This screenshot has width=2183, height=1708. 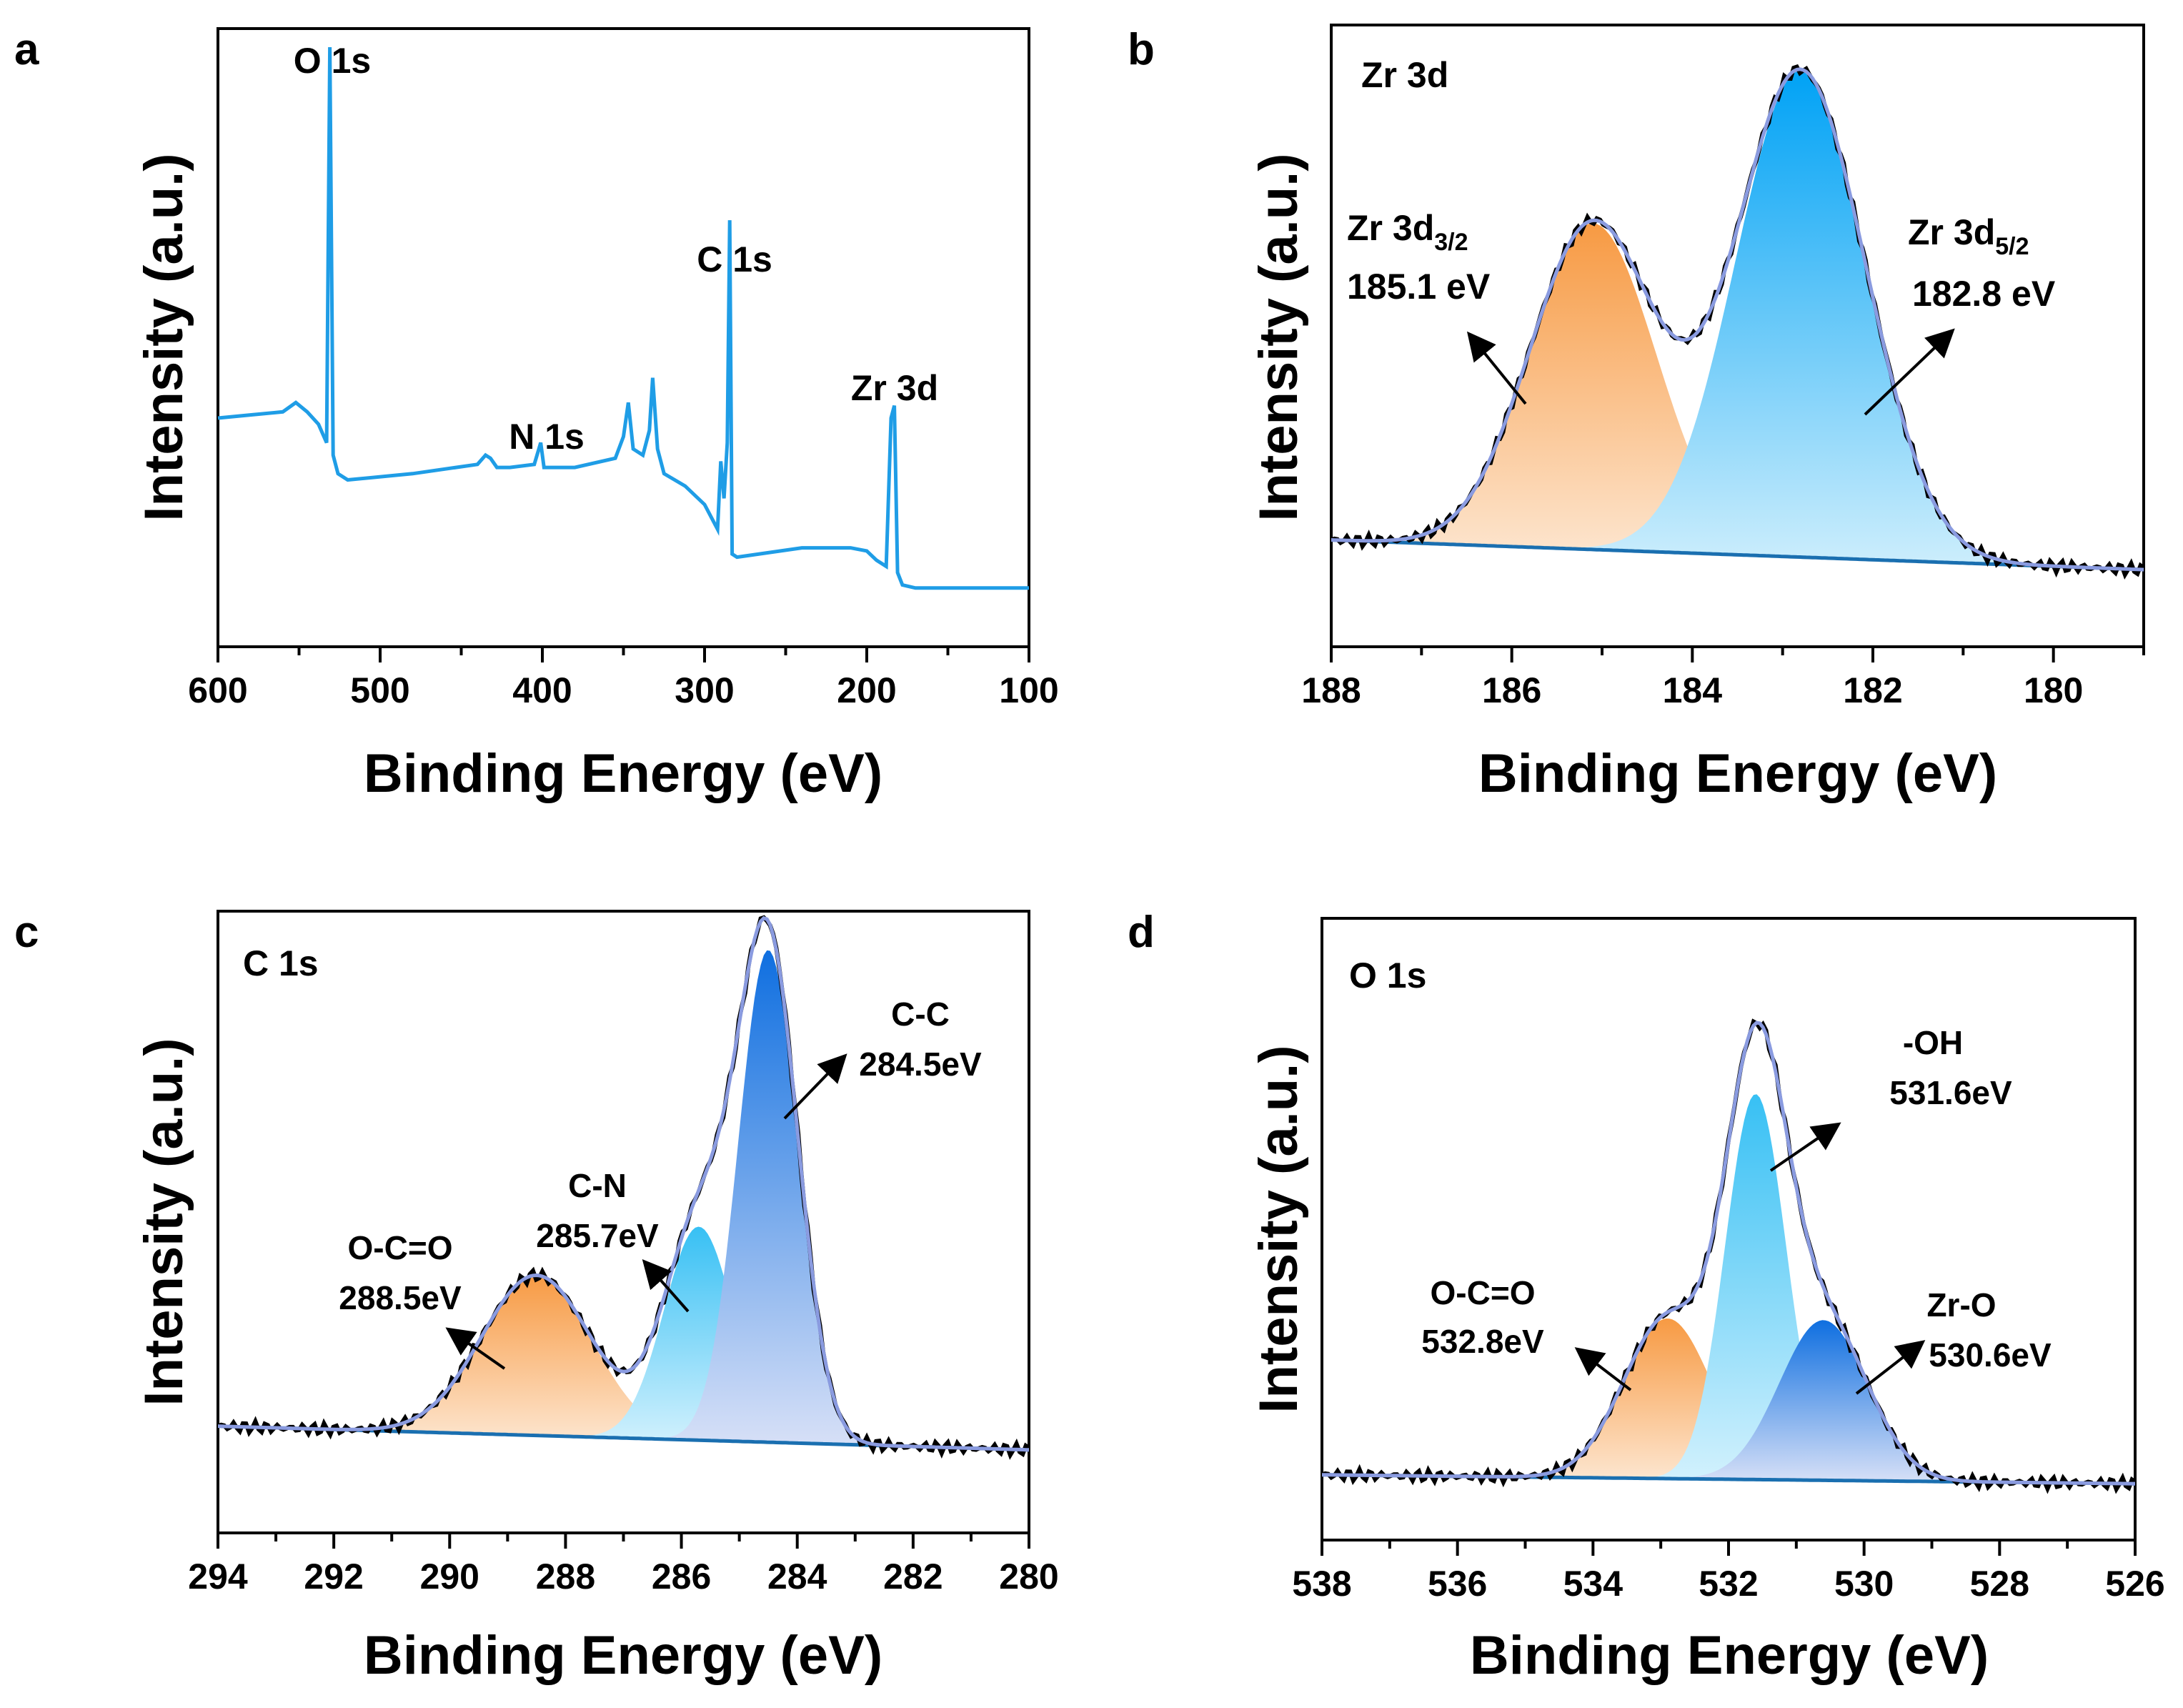 I want to click on survey-spectrum-line, so click(x=623, y=318).